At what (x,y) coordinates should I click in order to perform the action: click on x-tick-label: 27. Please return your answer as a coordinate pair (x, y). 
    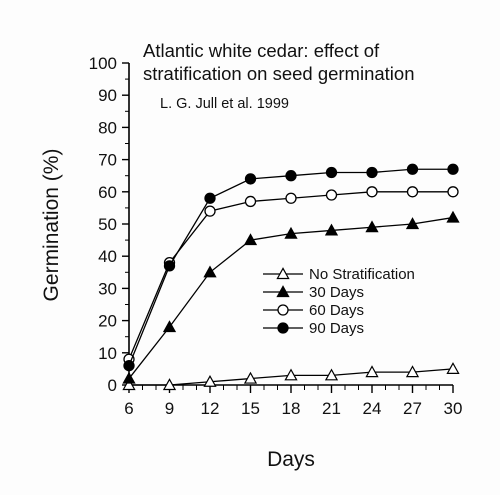
    Looking at the image, I should click on (412, 408).